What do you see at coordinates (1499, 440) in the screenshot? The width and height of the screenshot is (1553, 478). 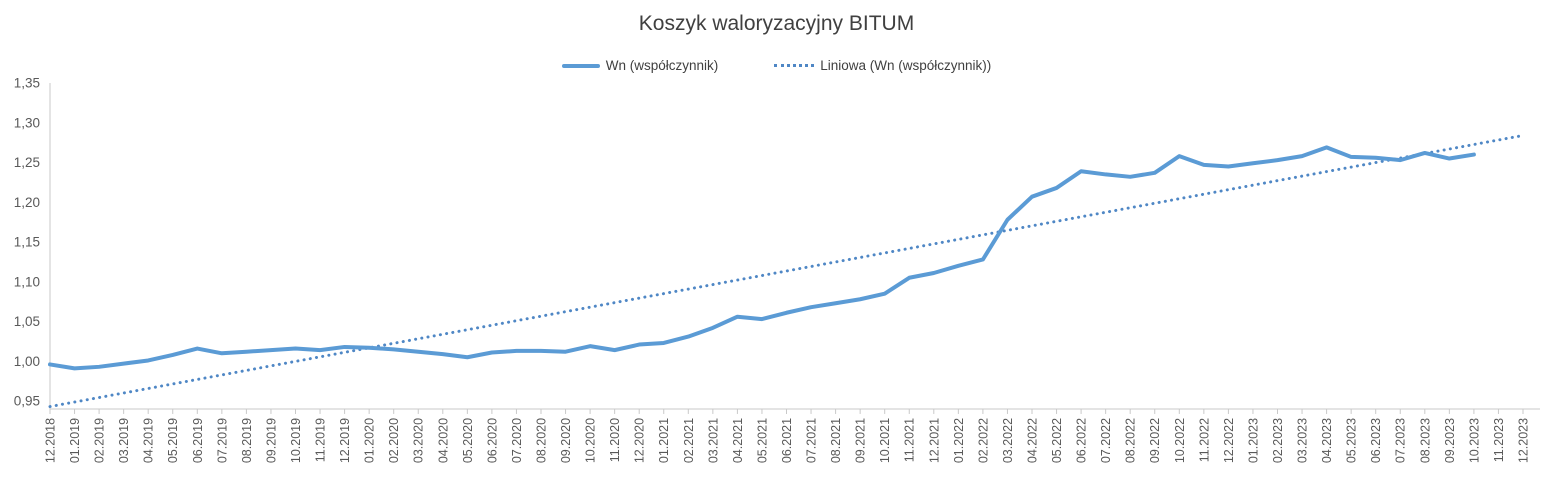 I see `svg-text: 11.2023` at bounding box center [1499, 440].